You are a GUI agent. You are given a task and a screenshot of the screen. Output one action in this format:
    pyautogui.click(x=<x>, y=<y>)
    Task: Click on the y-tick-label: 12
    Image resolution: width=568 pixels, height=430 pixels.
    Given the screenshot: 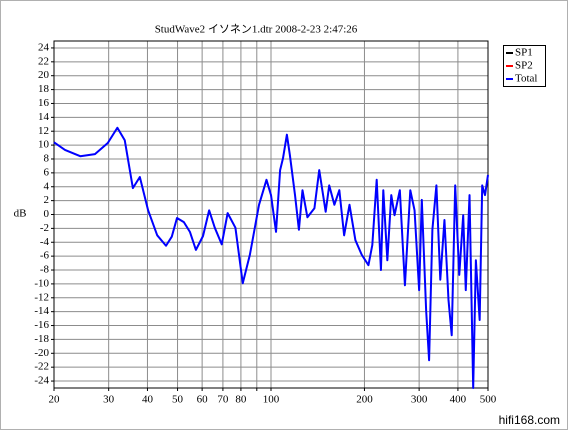 What is the action you would take?
    pyautogui.click(x=43, y=131)
    